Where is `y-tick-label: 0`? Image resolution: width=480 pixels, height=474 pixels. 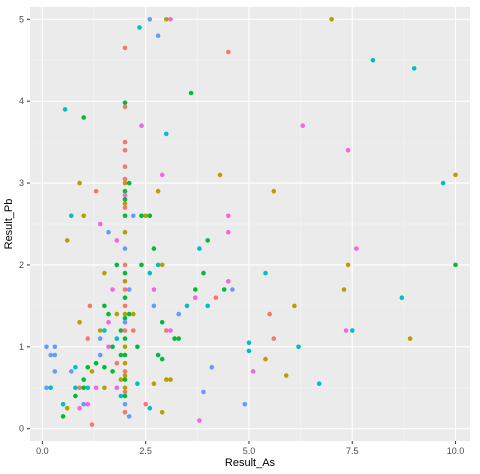 y-tick-label: 0 is located at coordinates (21, 429).